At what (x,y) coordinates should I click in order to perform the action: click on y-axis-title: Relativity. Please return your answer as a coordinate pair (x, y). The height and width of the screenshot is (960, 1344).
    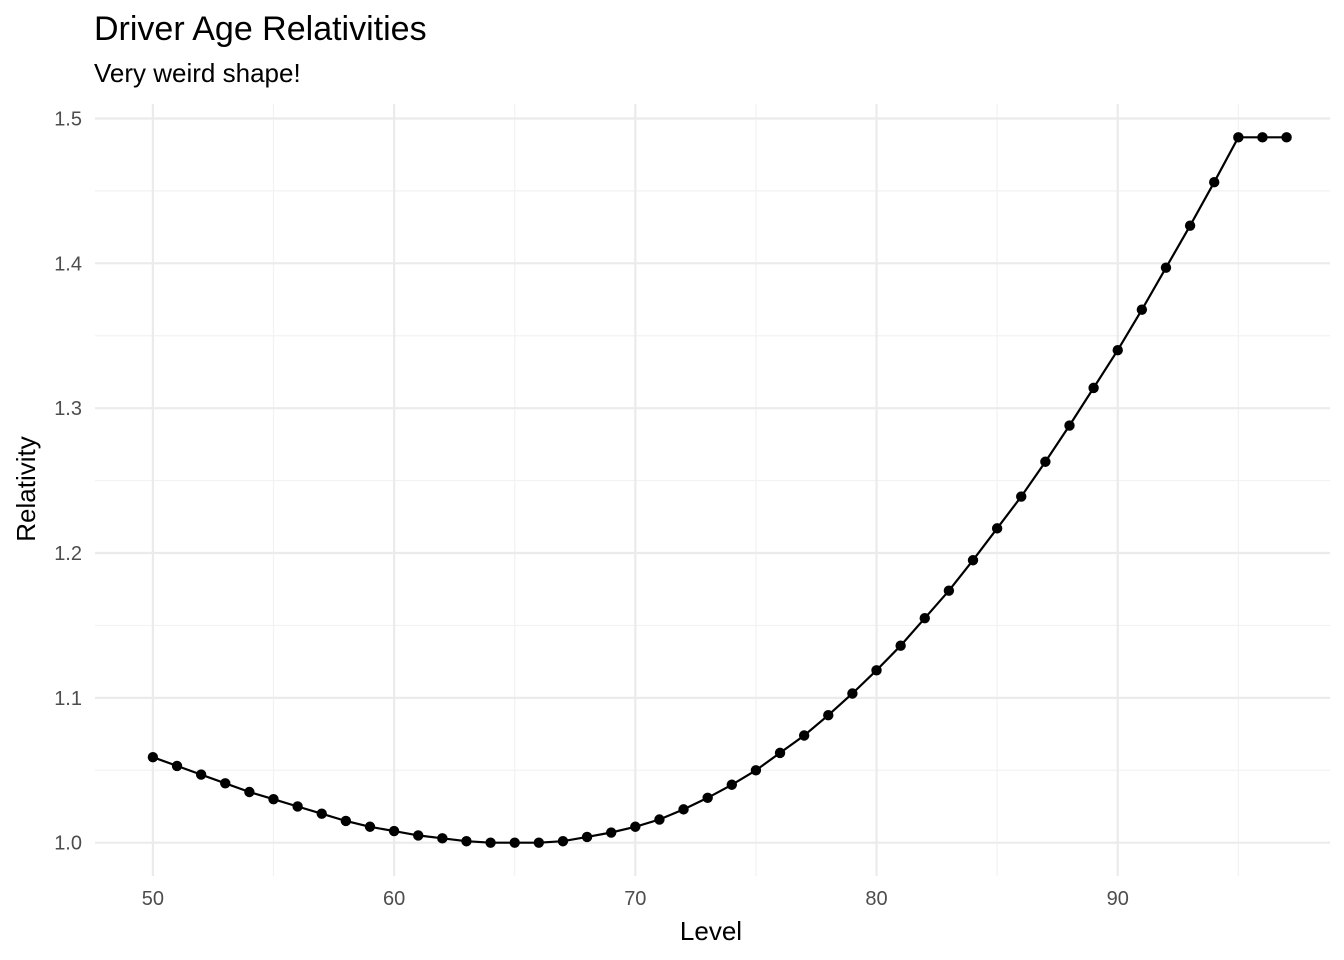
    Looking at the image, I should click on (26, 488).